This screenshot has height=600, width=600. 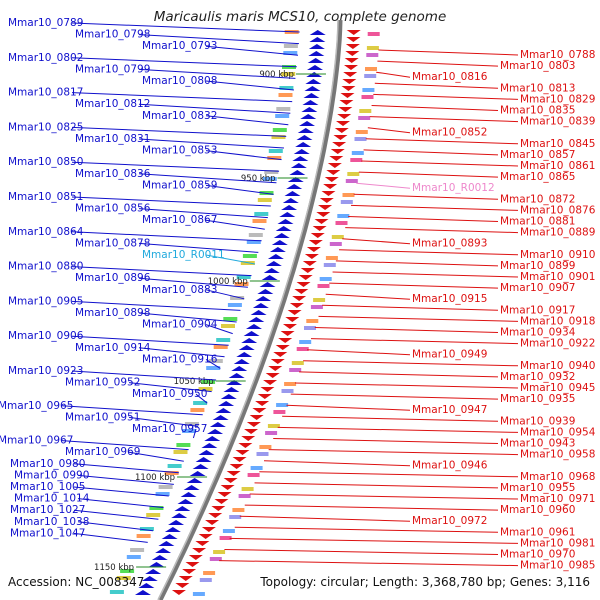 I want to click on kbp-tick-label: 1100 kbp, so click(x=155, y=478).